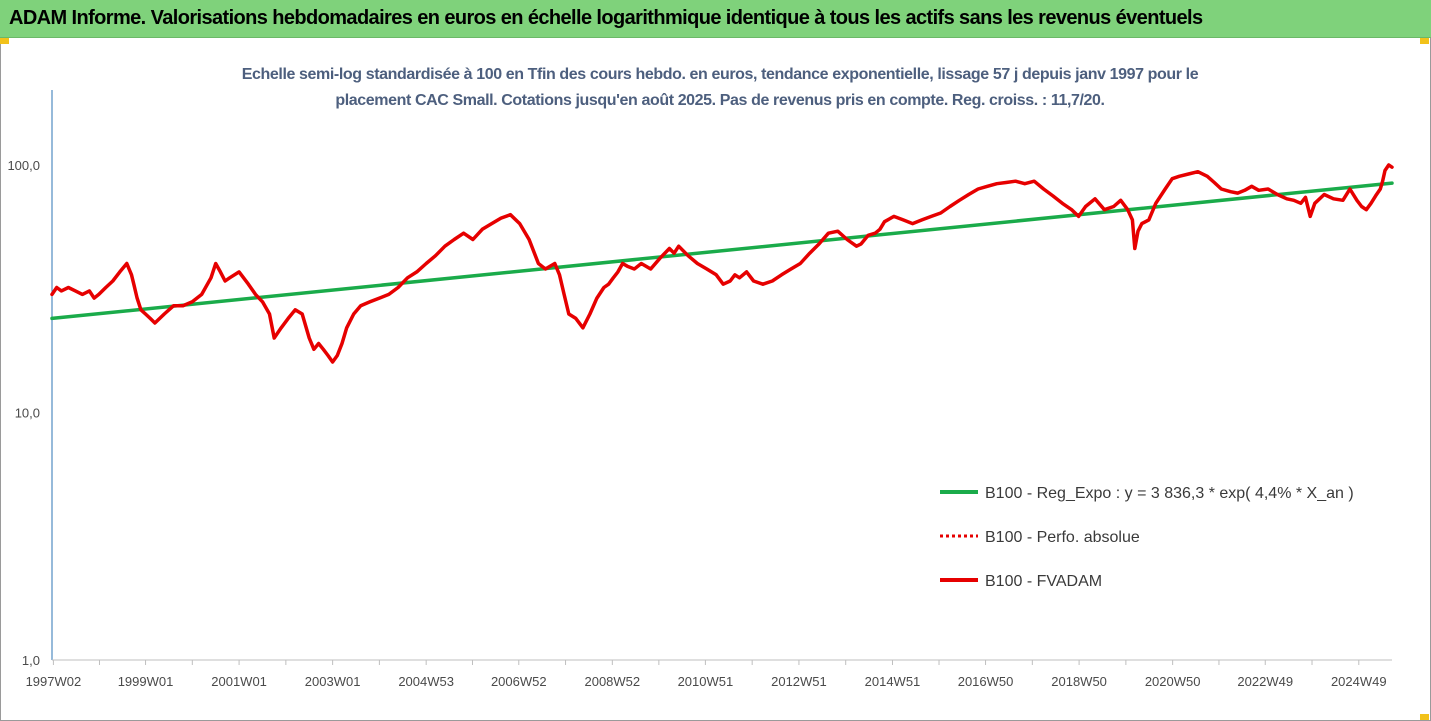 This screenshot has width=1431, height=721. Describe the element at coordinates (519, 681) in the screenshot. I see `x-tick-label: 2006W52` at that location.